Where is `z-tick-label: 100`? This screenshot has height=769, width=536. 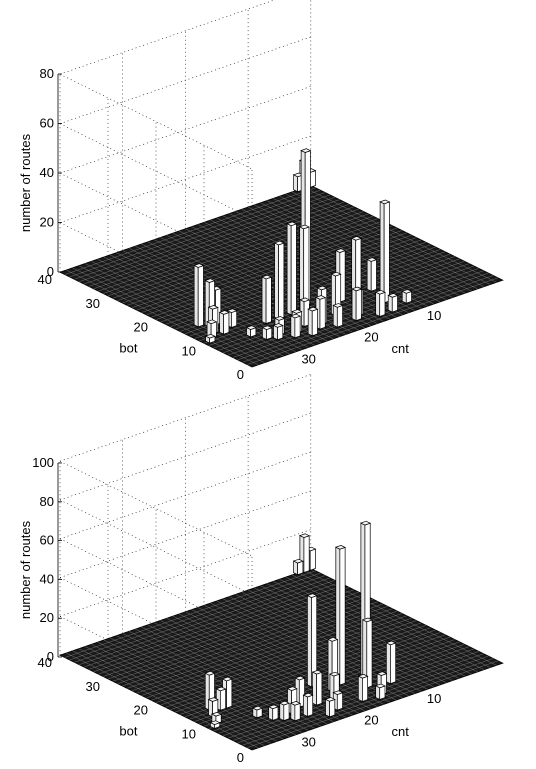
z-tick-label: 100 is located at coordinates (43, 462).